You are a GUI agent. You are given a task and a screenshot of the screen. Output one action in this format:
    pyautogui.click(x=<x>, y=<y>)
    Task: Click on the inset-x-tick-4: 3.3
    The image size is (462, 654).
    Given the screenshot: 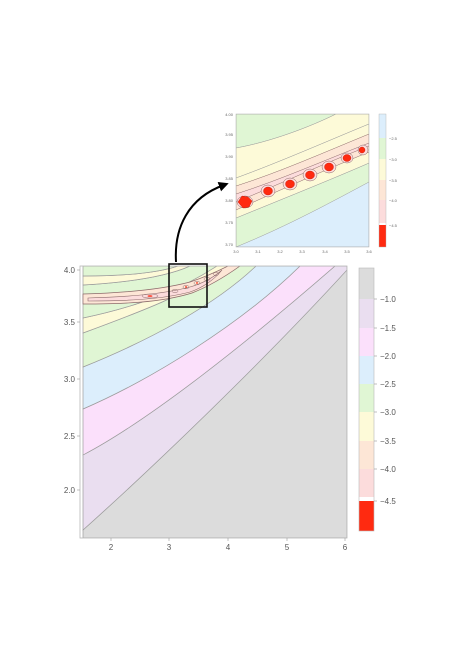 What is the action you would take?
    pyautogui.click(x=302, y=251)
    